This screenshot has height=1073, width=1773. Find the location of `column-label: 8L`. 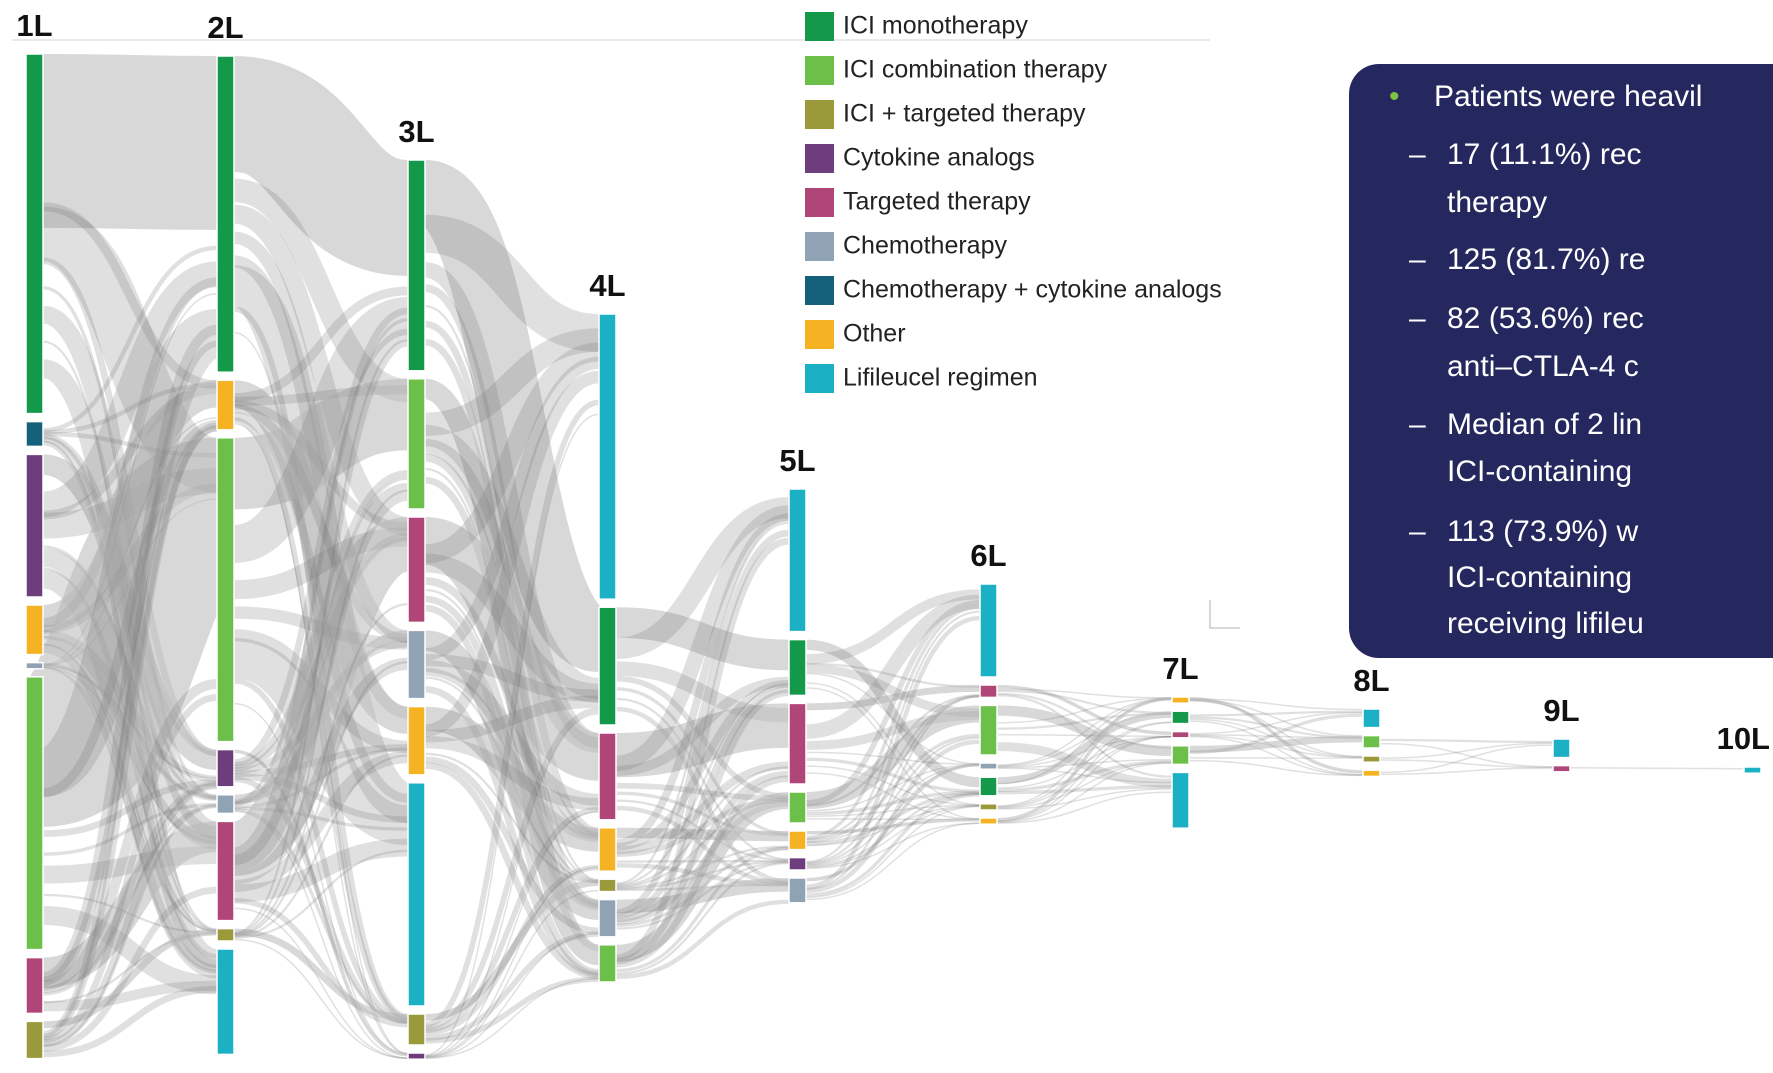

column-label: 8L is located at coordinates (1371, 680).